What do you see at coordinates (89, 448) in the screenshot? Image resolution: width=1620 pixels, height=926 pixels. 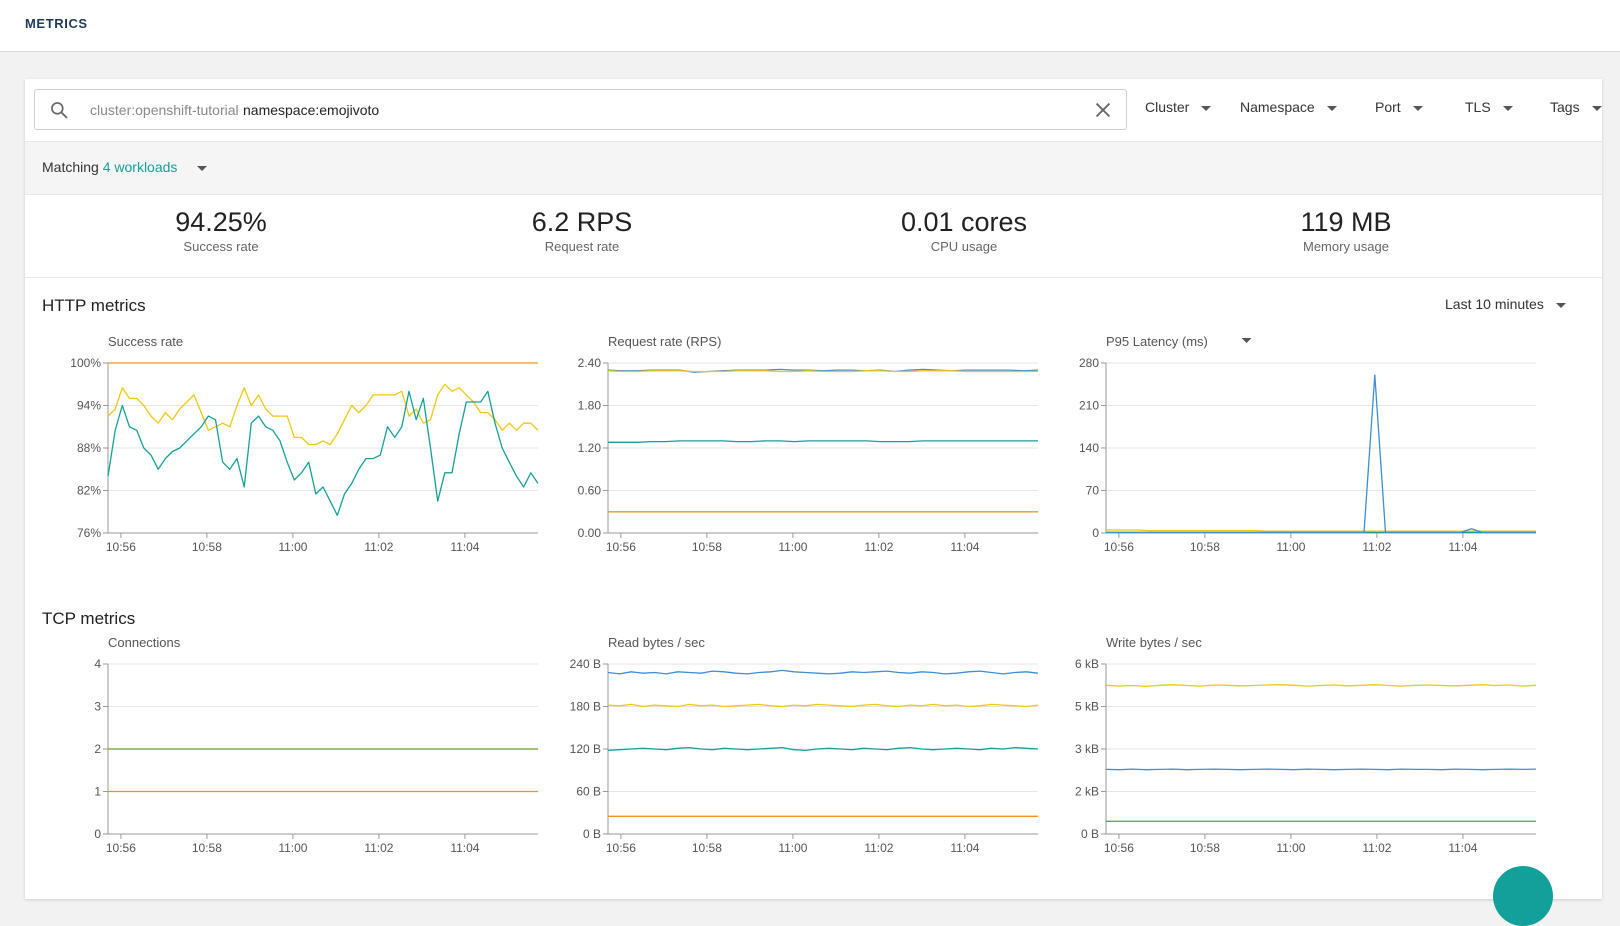 I see `y-tick-label: 88%` at bounding box center [89, 448].